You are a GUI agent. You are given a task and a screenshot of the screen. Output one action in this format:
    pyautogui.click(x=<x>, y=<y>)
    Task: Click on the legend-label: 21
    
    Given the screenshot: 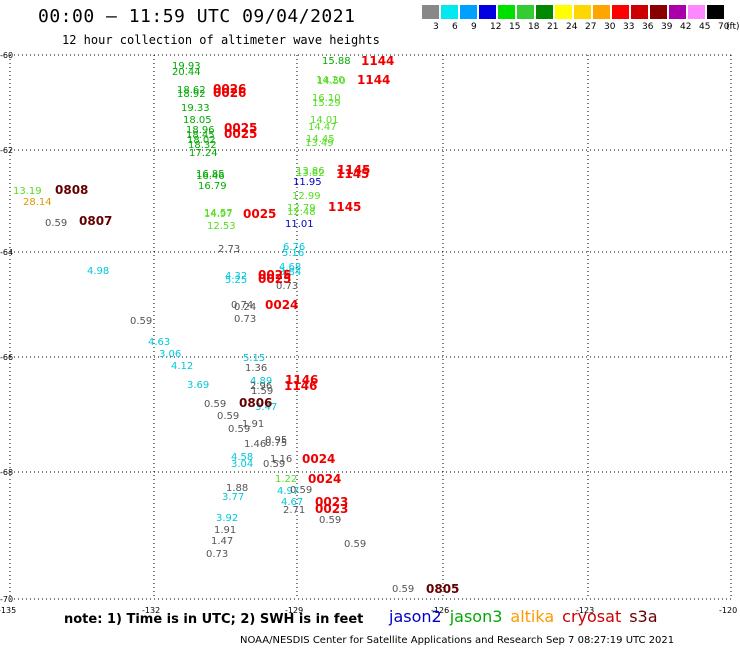 What is the action you would take?
    pyautogui.click(x=553, y=27)
    